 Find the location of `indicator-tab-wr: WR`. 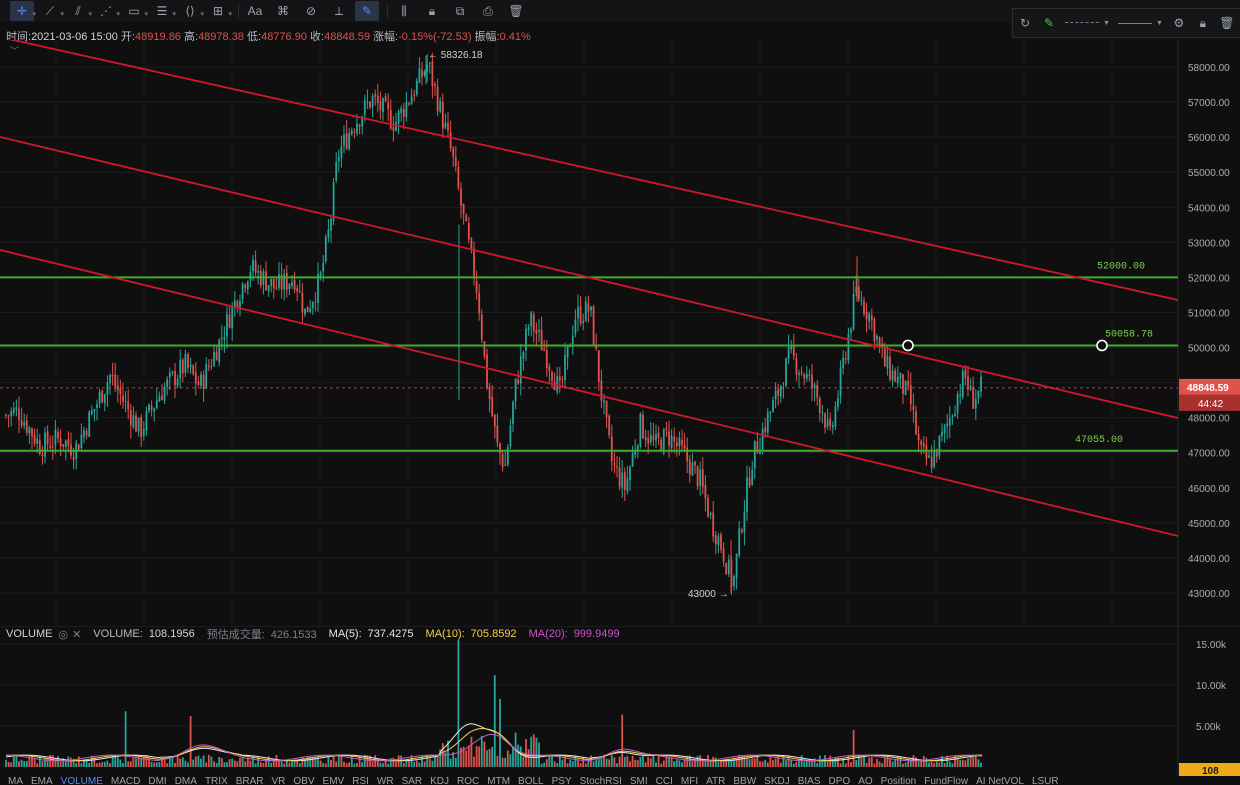

indicator-tab-wr: WR is located at coordinates (385, 780).